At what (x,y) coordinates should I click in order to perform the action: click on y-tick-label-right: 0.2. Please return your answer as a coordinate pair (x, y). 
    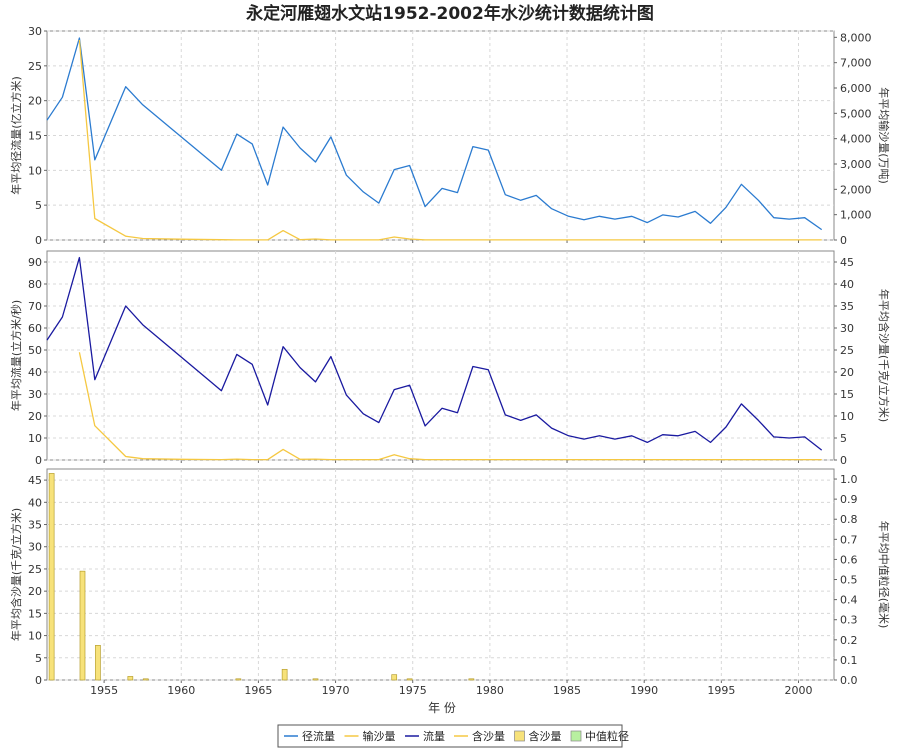
    Looking at the image, I should click on (849, 640).